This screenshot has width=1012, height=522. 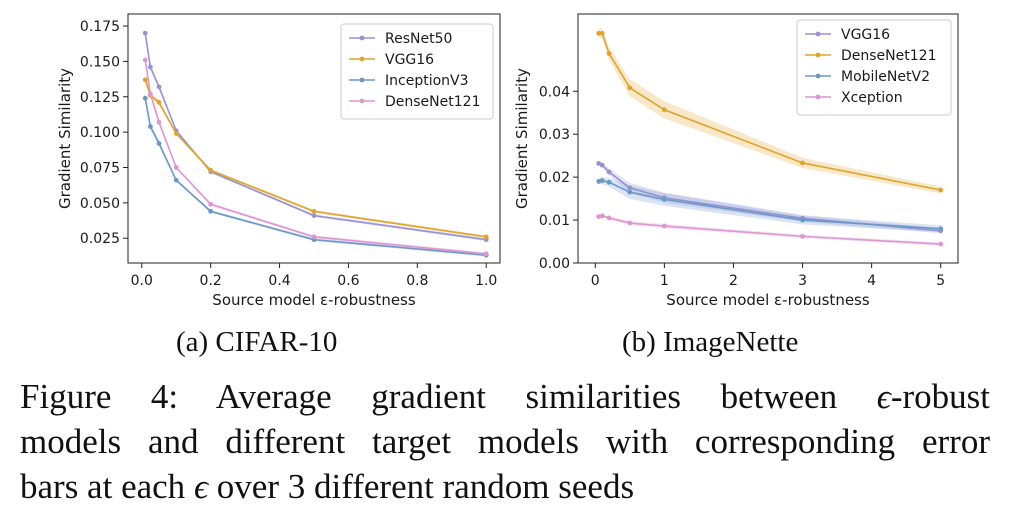 I want to click on y-tick-label: 0.025, so click(x=100, y=239).